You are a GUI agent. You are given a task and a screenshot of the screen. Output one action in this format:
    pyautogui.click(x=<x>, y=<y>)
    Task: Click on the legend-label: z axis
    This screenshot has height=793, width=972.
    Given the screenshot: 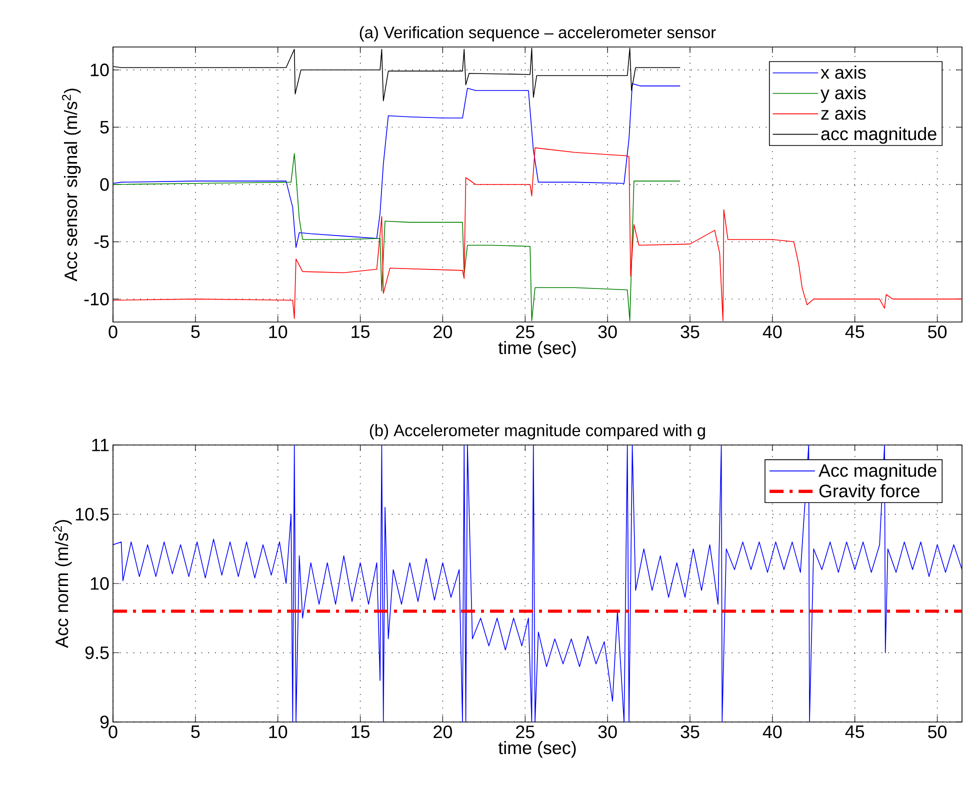 What is the action you would take?
    pyautogui.click(x=843, y=113)
    